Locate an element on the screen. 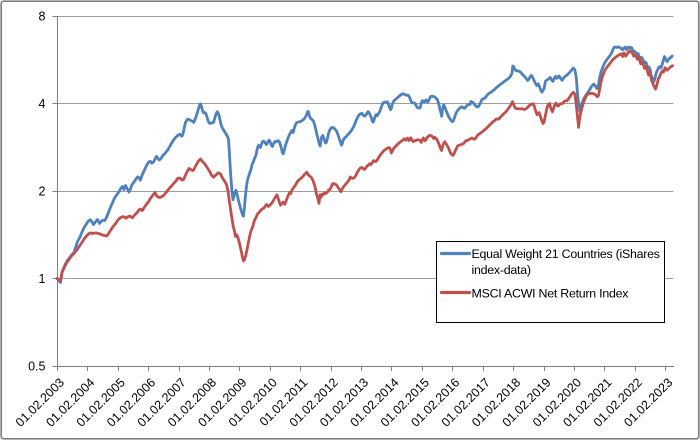  svg-text: 4 is located at coordinates (42, 104).